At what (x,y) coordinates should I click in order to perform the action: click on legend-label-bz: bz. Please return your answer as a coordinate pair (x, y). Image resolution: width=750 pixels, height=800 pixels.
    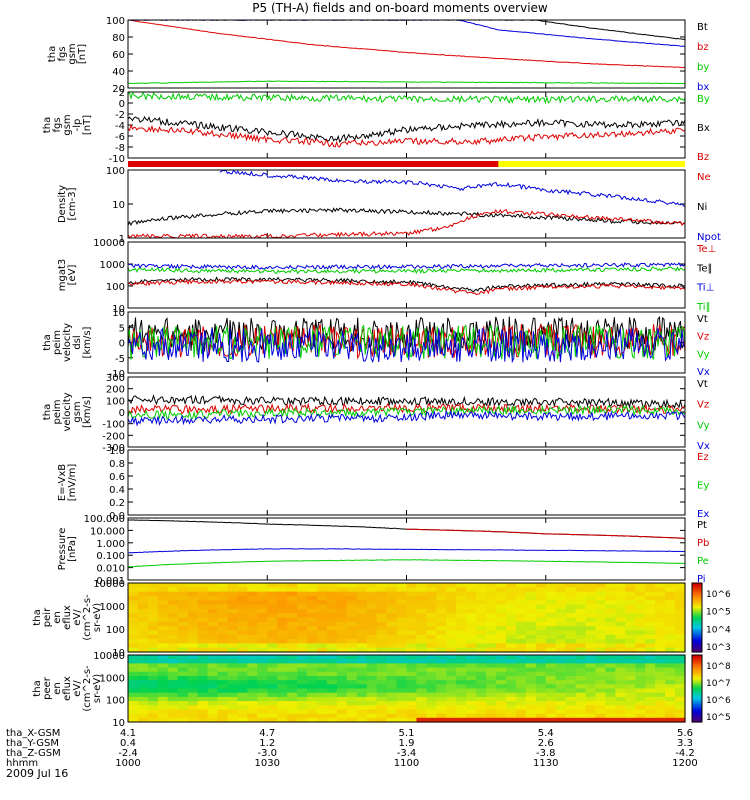
    Looking at the image, I should click on (703, 47).